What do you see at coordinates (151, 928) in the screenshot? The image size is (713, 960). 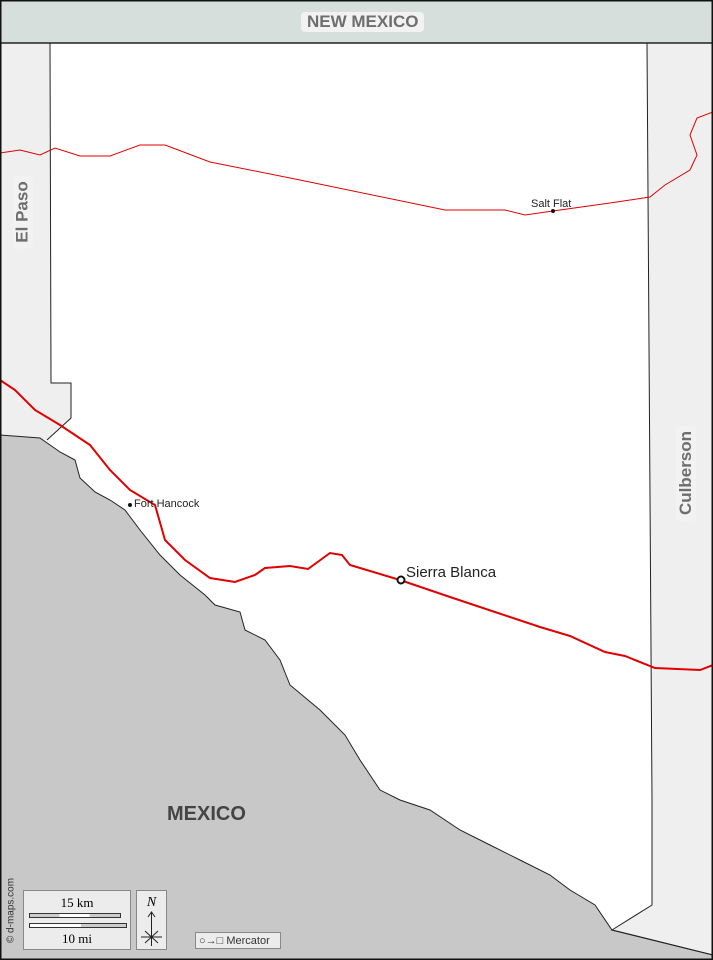 I see `compass-icon` at bounding box center [151, 928].